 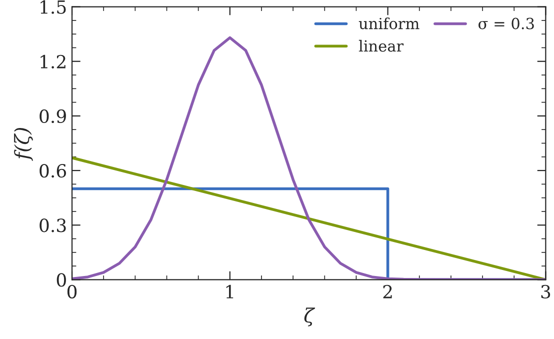 What do you see at coordinates (53, 7) in the screenshot?
I see `y-tick-label: 1.5` at bounding box center [53, 7].